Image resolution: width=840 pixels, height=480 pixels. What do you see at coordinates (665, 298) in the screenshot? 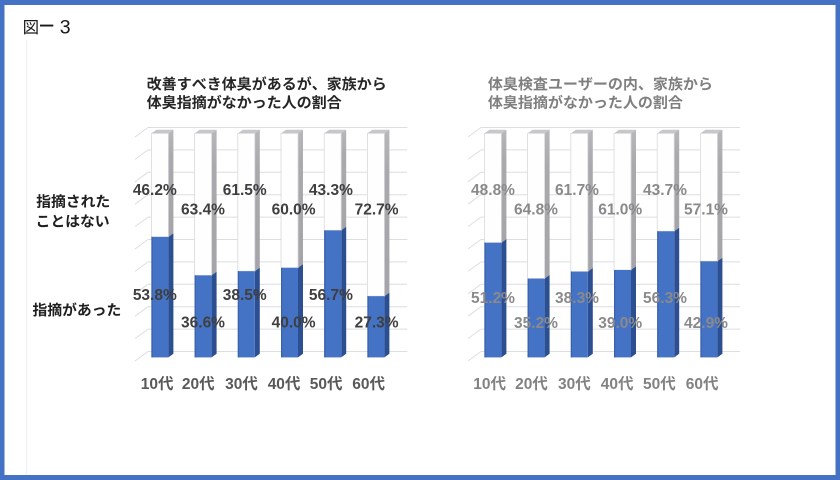
I see `svg-text: 56.3%` at bounding box center [665, 298].